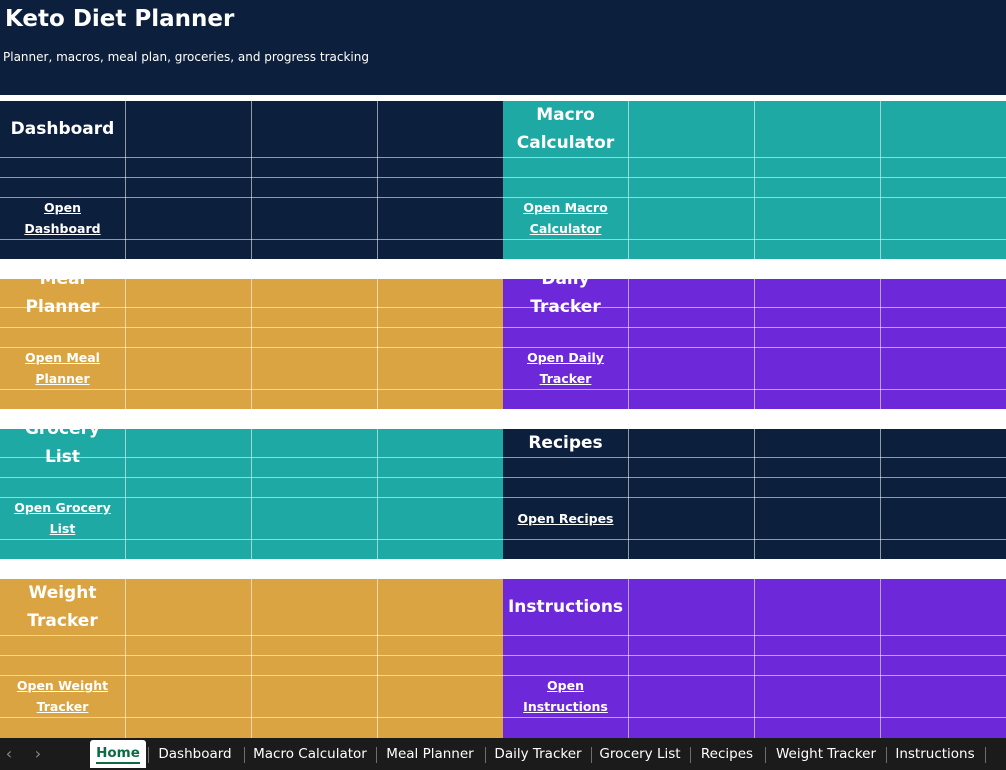 The image size is (1006, 770). I want to click on weight-tracker-block: Weight Tracker Open Weight Tracker, so click(251, 658).